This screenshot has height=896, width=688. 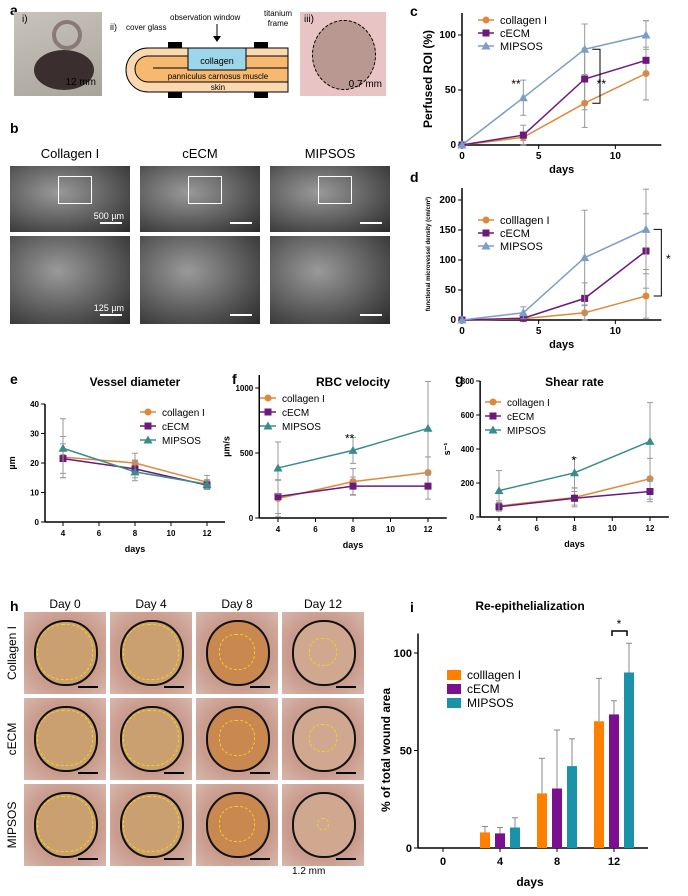 What do you see at coordinates (447, 230) in the screenshot?
I see `y-tick-label: 150` at bounding box center [447, 230].